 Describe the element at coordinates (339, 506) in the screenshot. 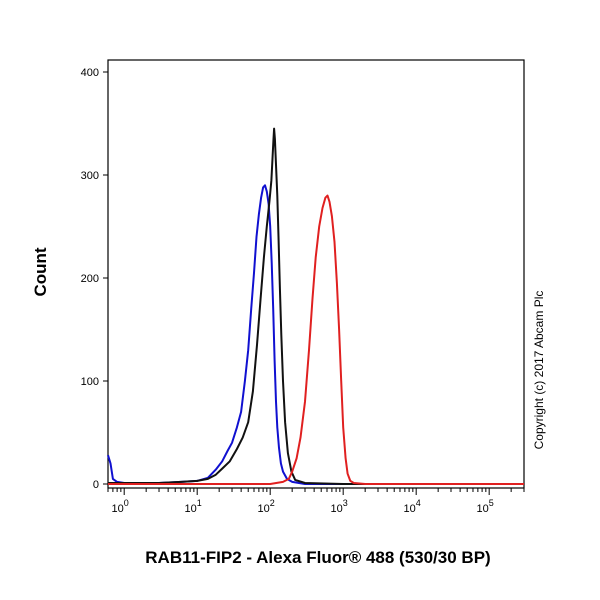

I see `x-tick-label: 10³` at that location.